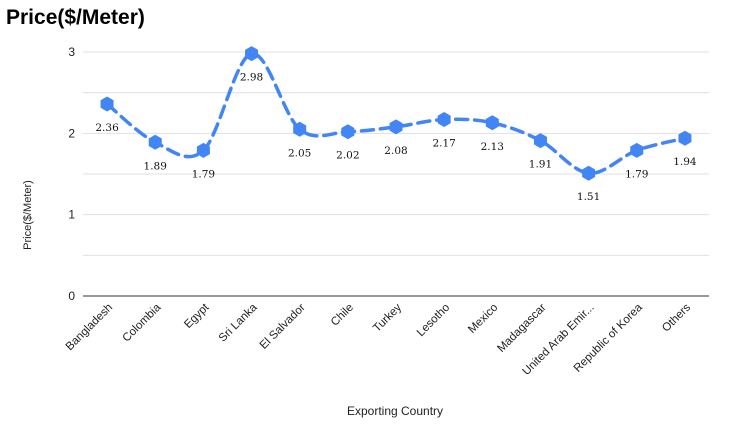 This screenshot has width=731, height=430. I want to click on data-label: 1.94, so click(685, 162).